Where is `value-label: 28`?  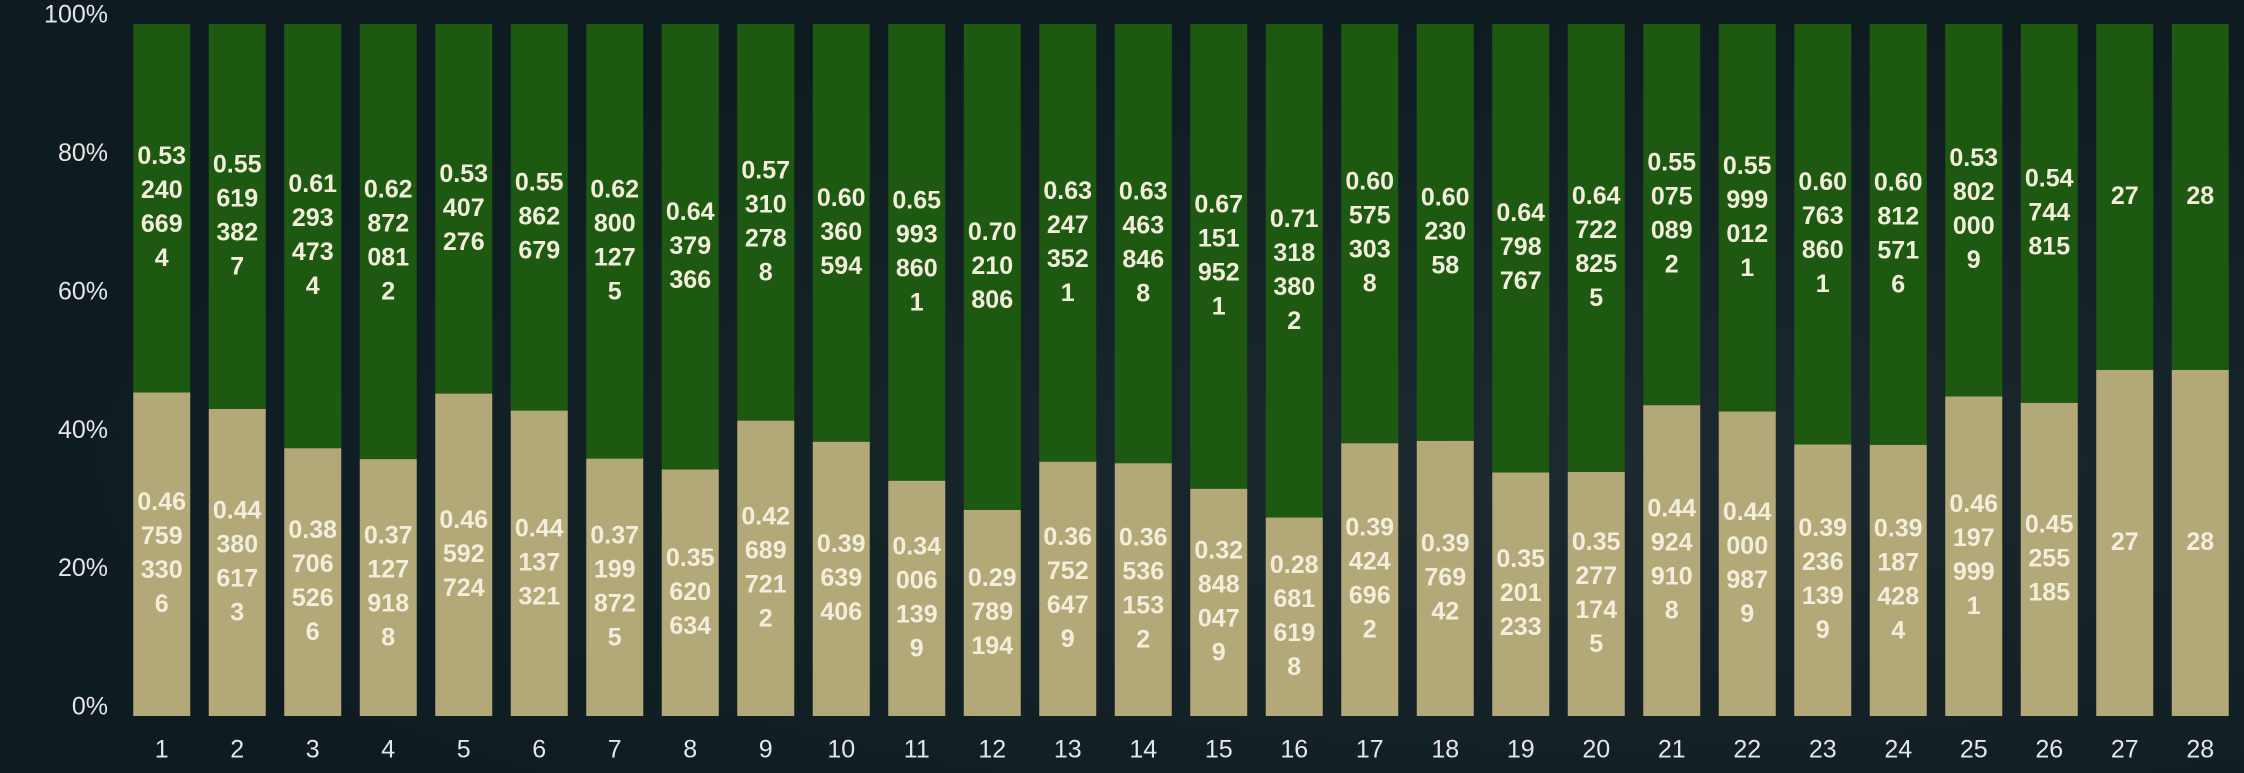
value-label: 28 is located at coordinates (2200, 196).